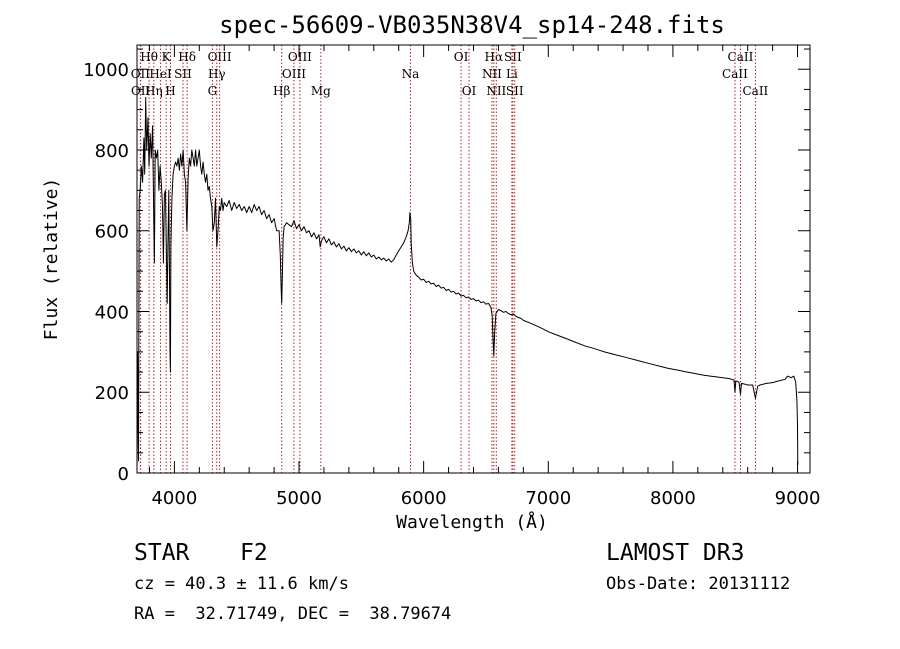 Image resolution: width=900 pixels, height=649 pixels. What do you see at coordinates (515, 91) in the screenshot?
I see `line-marker-label-24: SII` at bounding box center [515, 91].